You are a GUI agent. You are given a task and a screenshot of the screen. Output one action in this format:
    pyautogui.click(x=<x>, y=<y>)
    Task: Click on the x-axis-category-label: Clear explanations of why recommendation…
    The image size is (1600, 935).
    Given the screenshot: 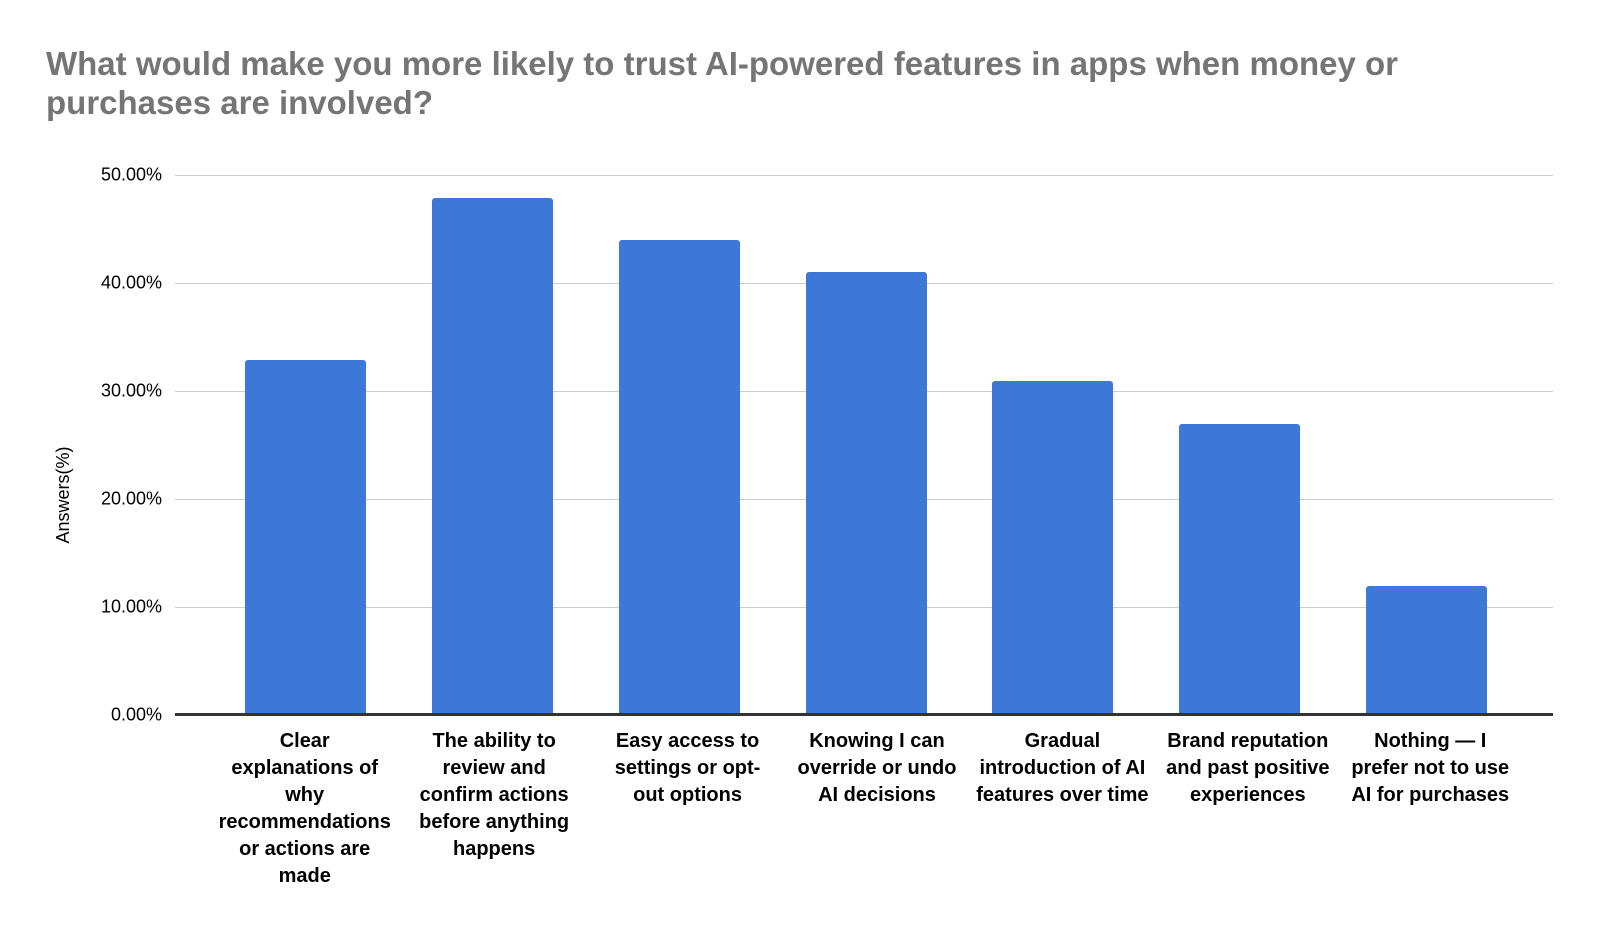 What is the action you would take?
    pyautogui.click(x=304, y=808)
    